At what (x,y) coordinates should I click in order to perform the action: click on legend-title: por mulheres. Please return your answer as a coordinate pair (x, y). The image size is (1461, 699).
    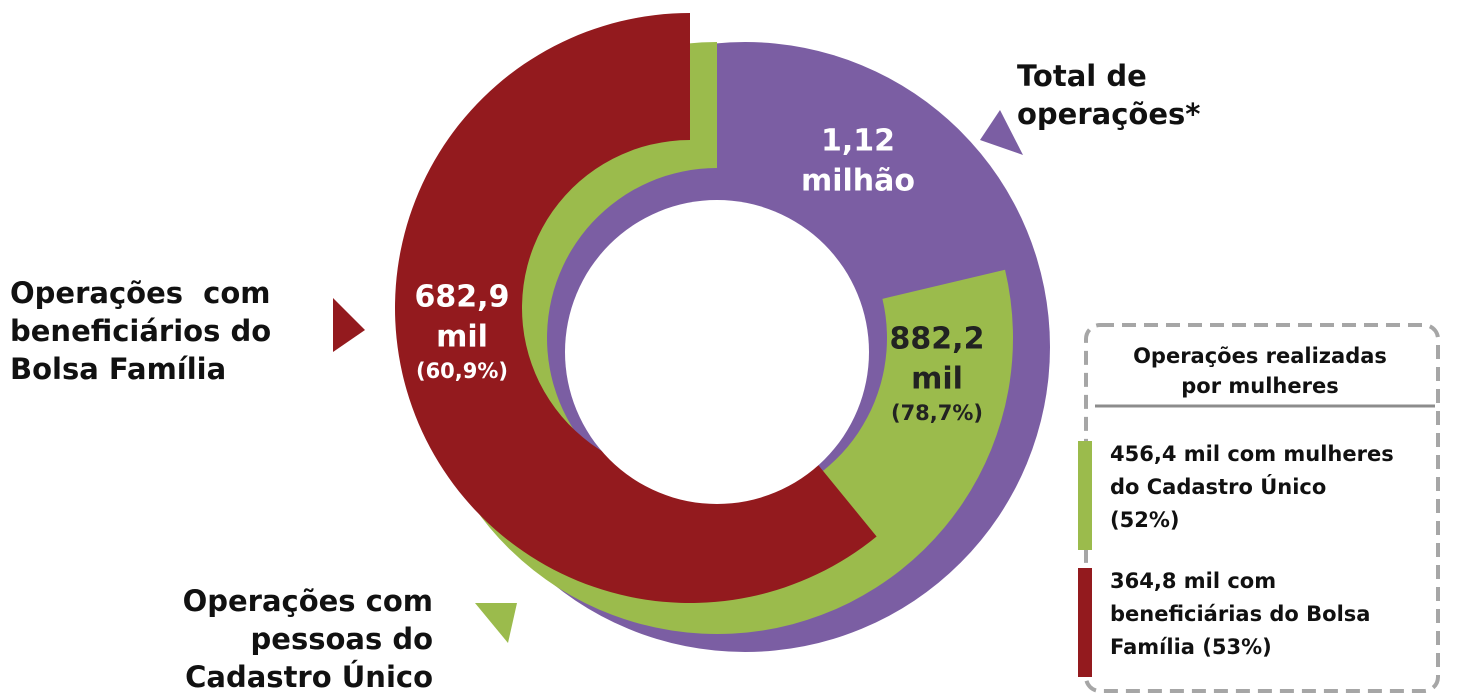
    Looking at the image, I should click on (1259, 386).